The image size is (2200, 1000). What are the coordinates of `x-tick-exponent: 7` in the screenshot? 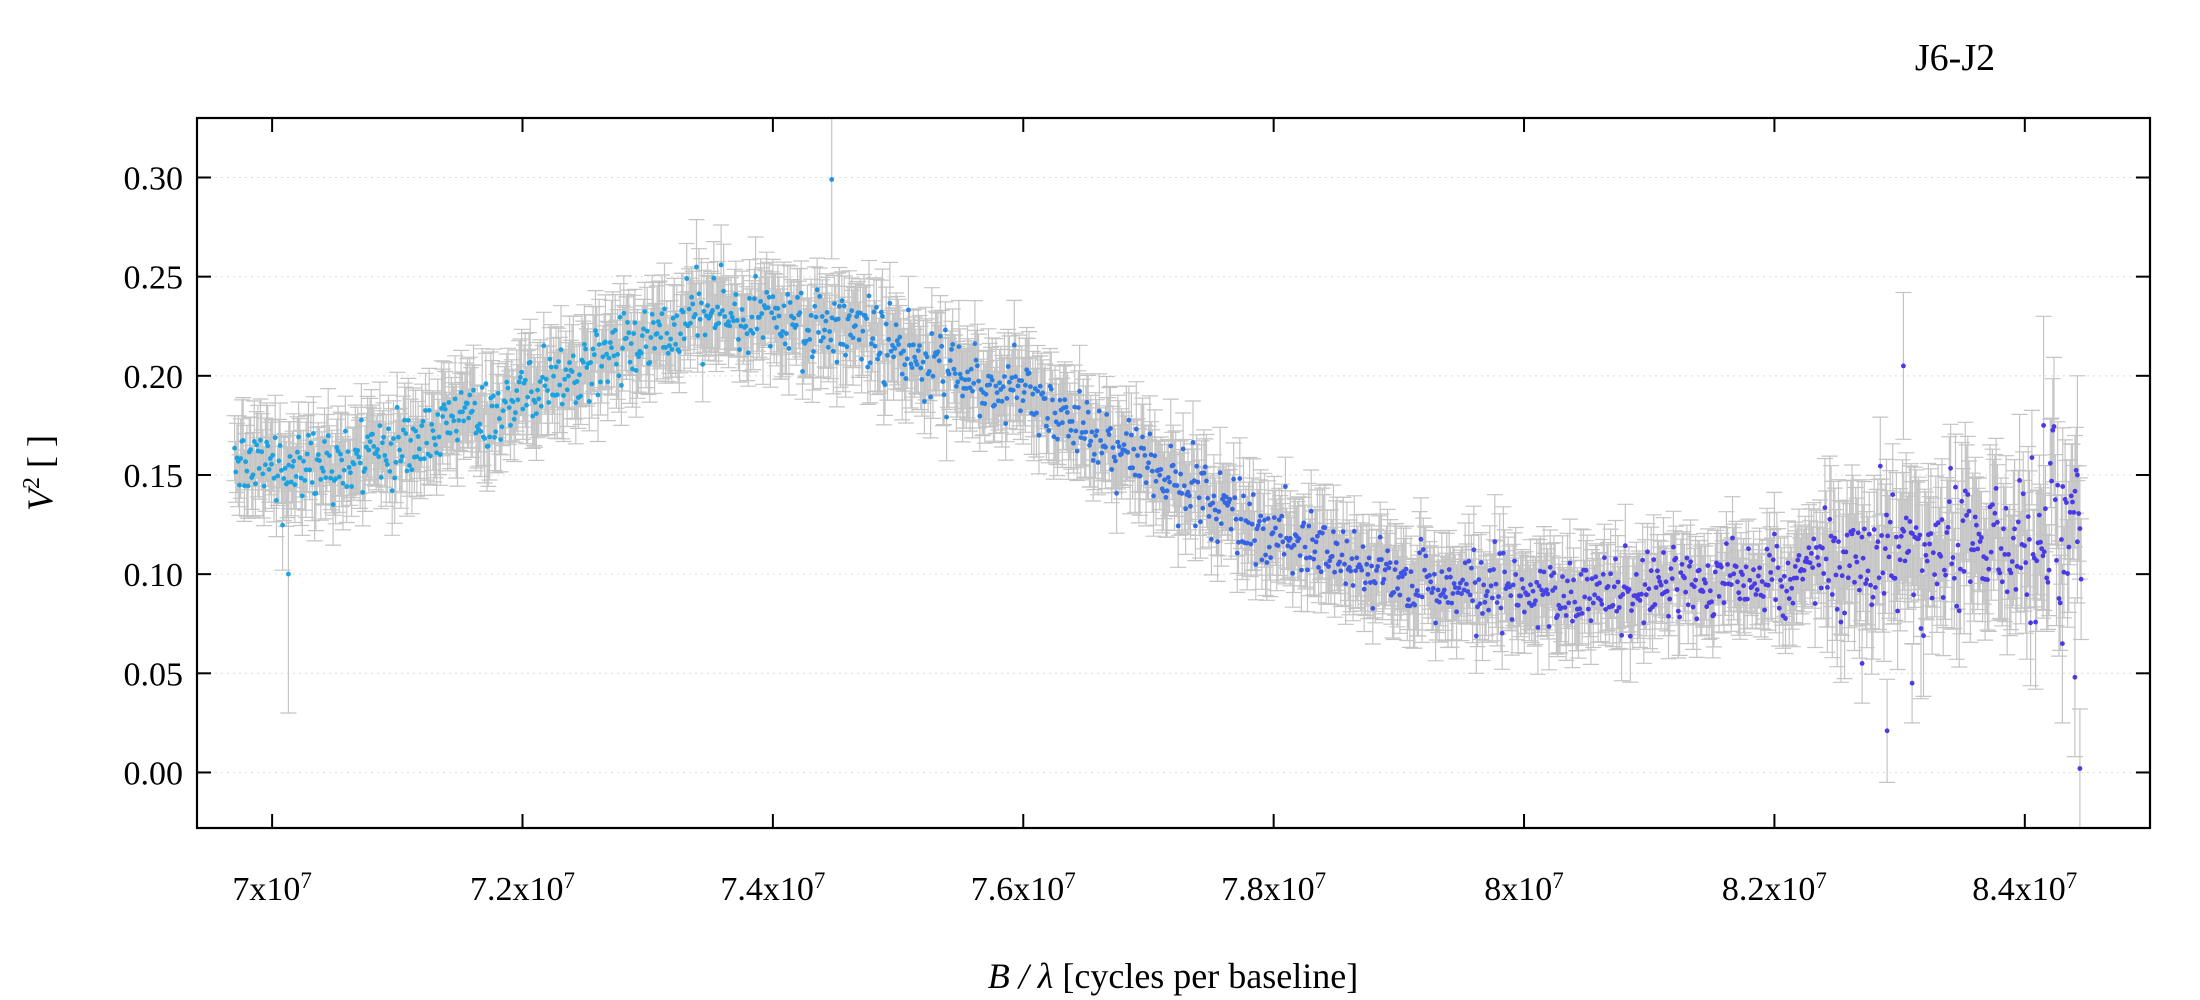 It's located at (2072, 880).